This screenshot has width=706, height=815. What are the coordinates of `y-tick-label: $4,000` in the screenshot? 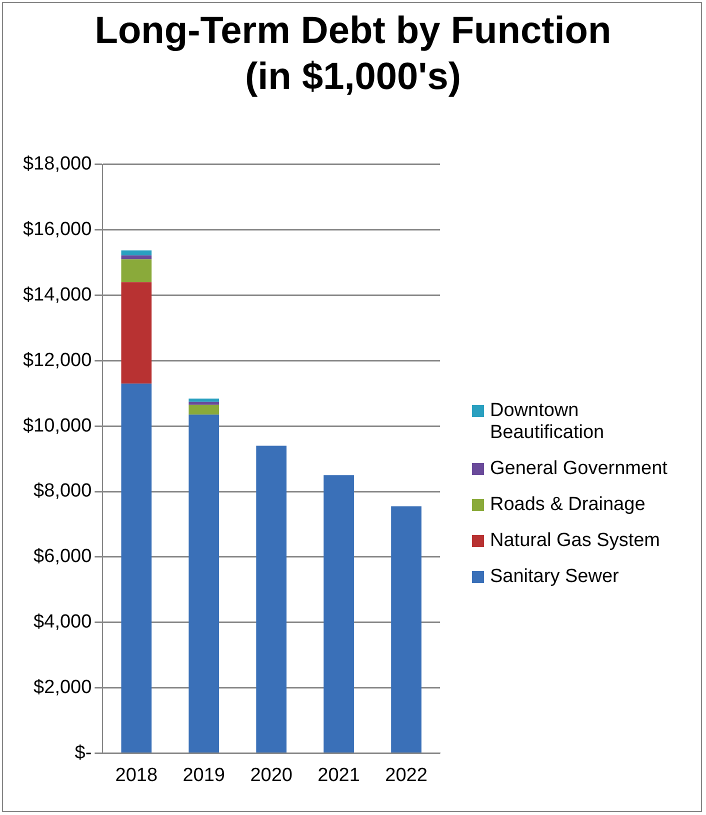 It's located at (63, 622).